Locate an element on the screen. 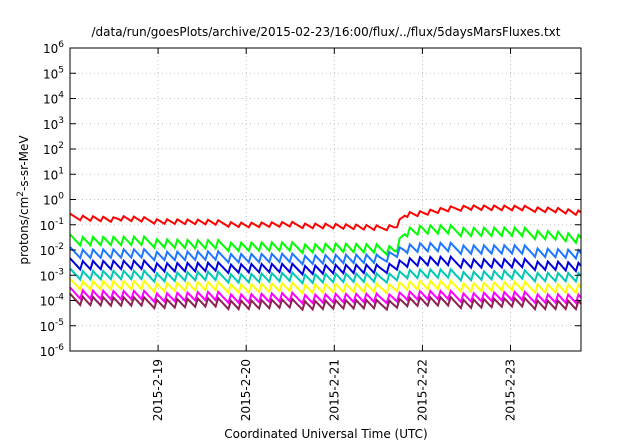 The height and width of the screenshot is (448, 640). y-tick-label: 10⁻⁴ is located at coordinates (52, 301).